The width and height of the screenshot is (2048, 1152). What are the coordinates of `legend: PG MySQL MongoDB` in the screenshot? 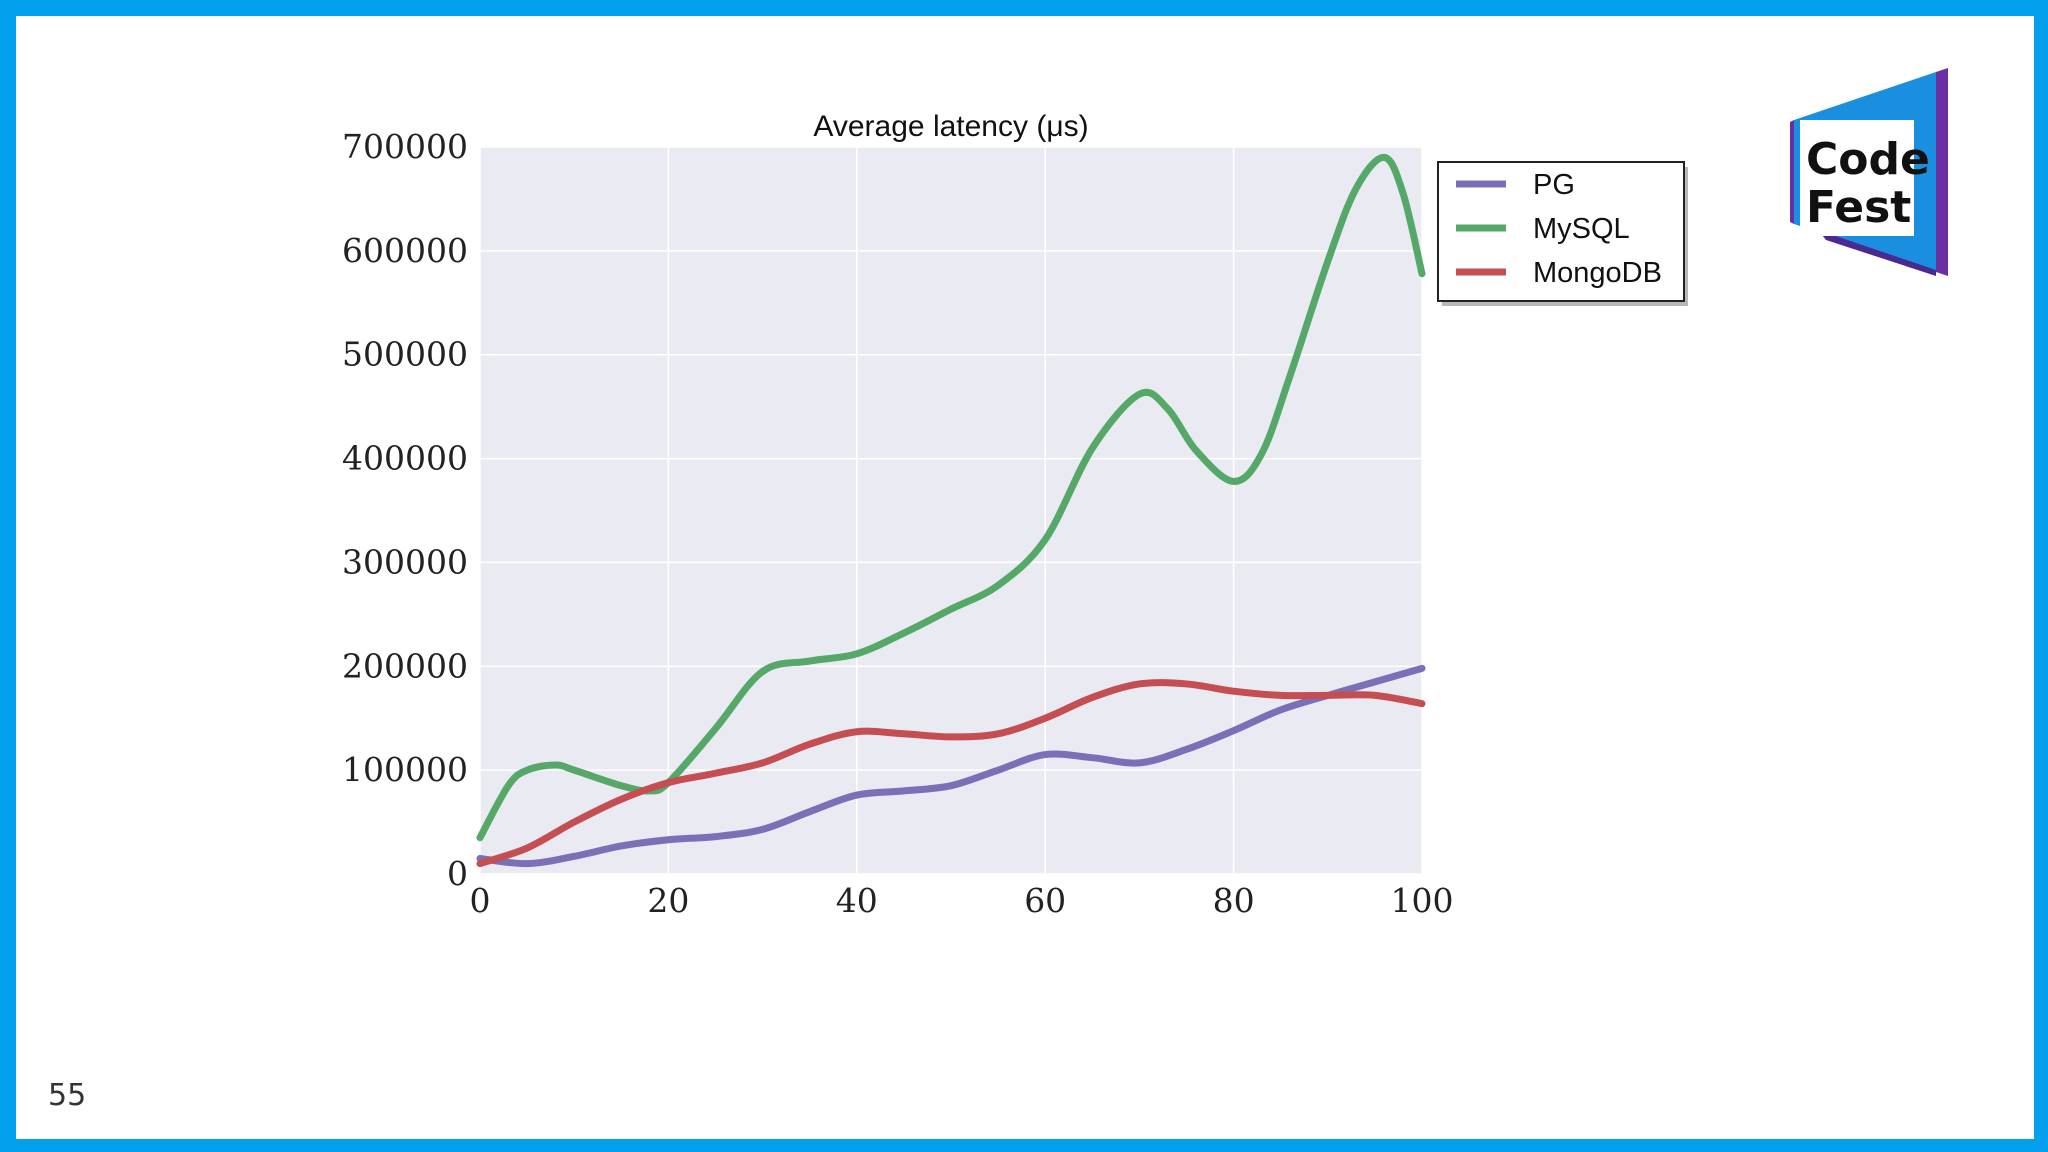 It's located at (1562, 233).